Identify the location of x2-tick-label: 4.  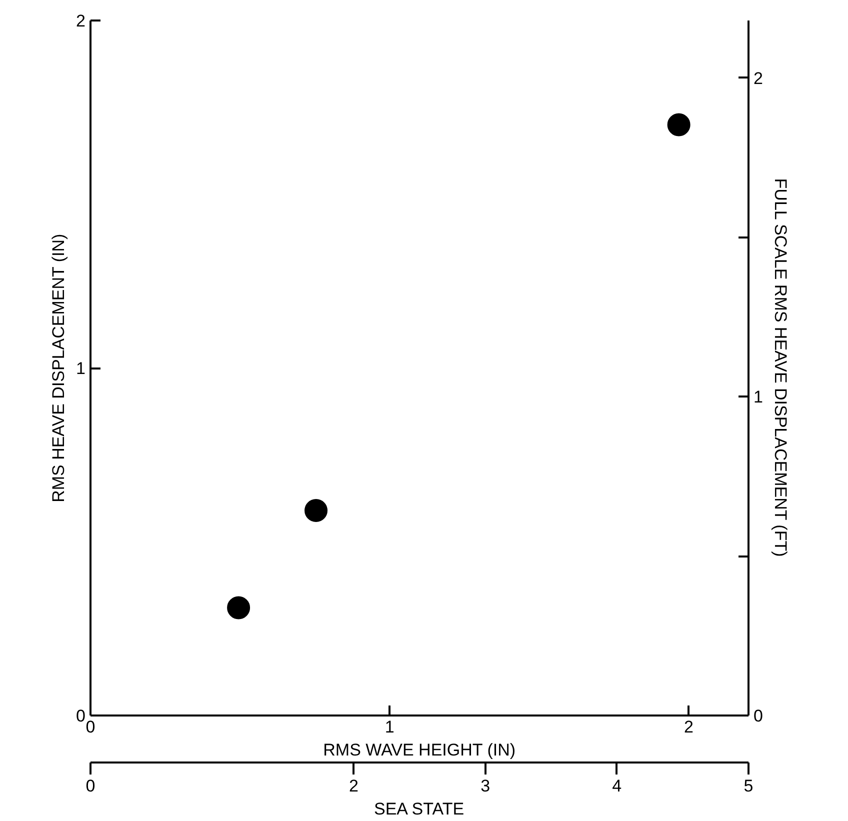
(617, 786).